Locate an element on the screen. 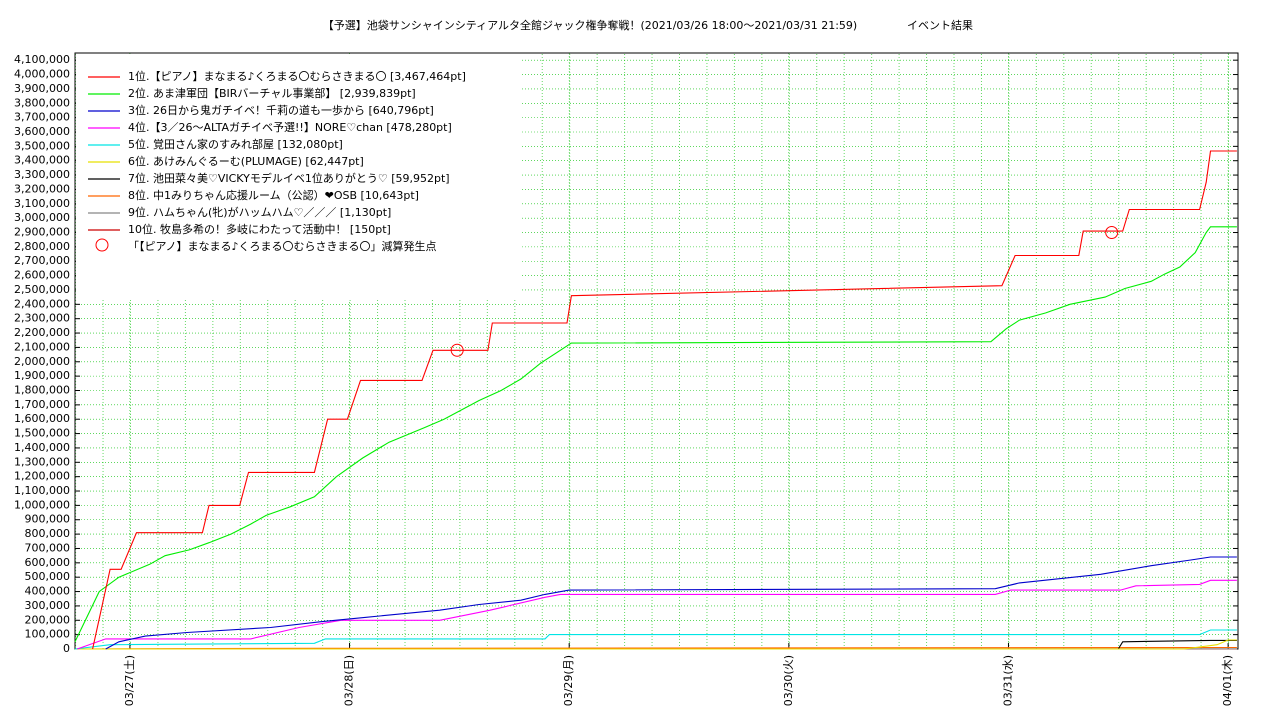 The height and width of the screenshot is (720, 1280). legend-label: 5位. 覚田さん家のすみれ部屋 [132,080pt] is located at coordinates (235, 144).